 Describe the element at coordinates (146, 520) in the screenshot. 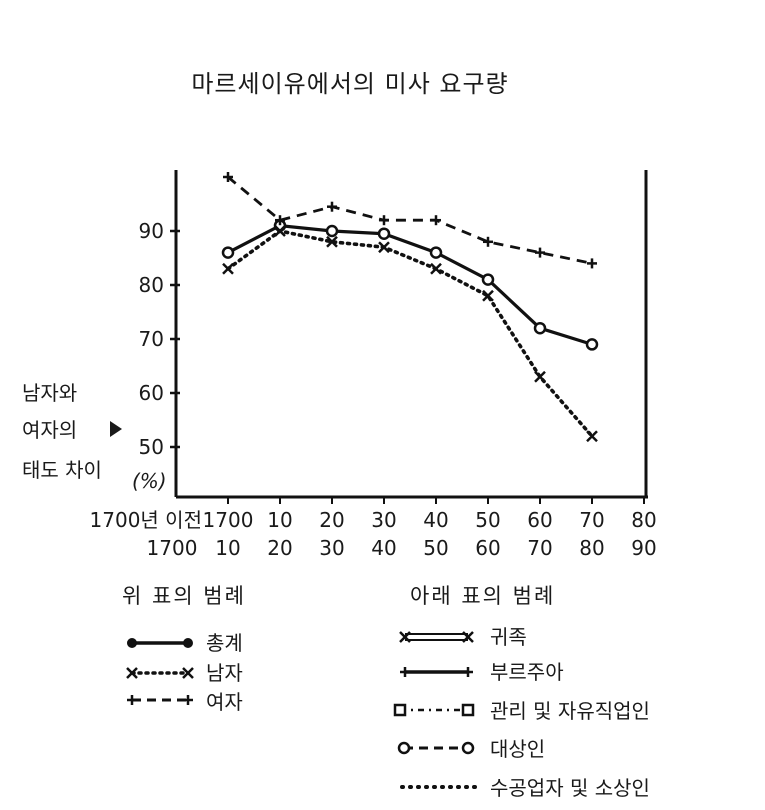

I see `x-tick-label-top: 1700년 이전` at that location.